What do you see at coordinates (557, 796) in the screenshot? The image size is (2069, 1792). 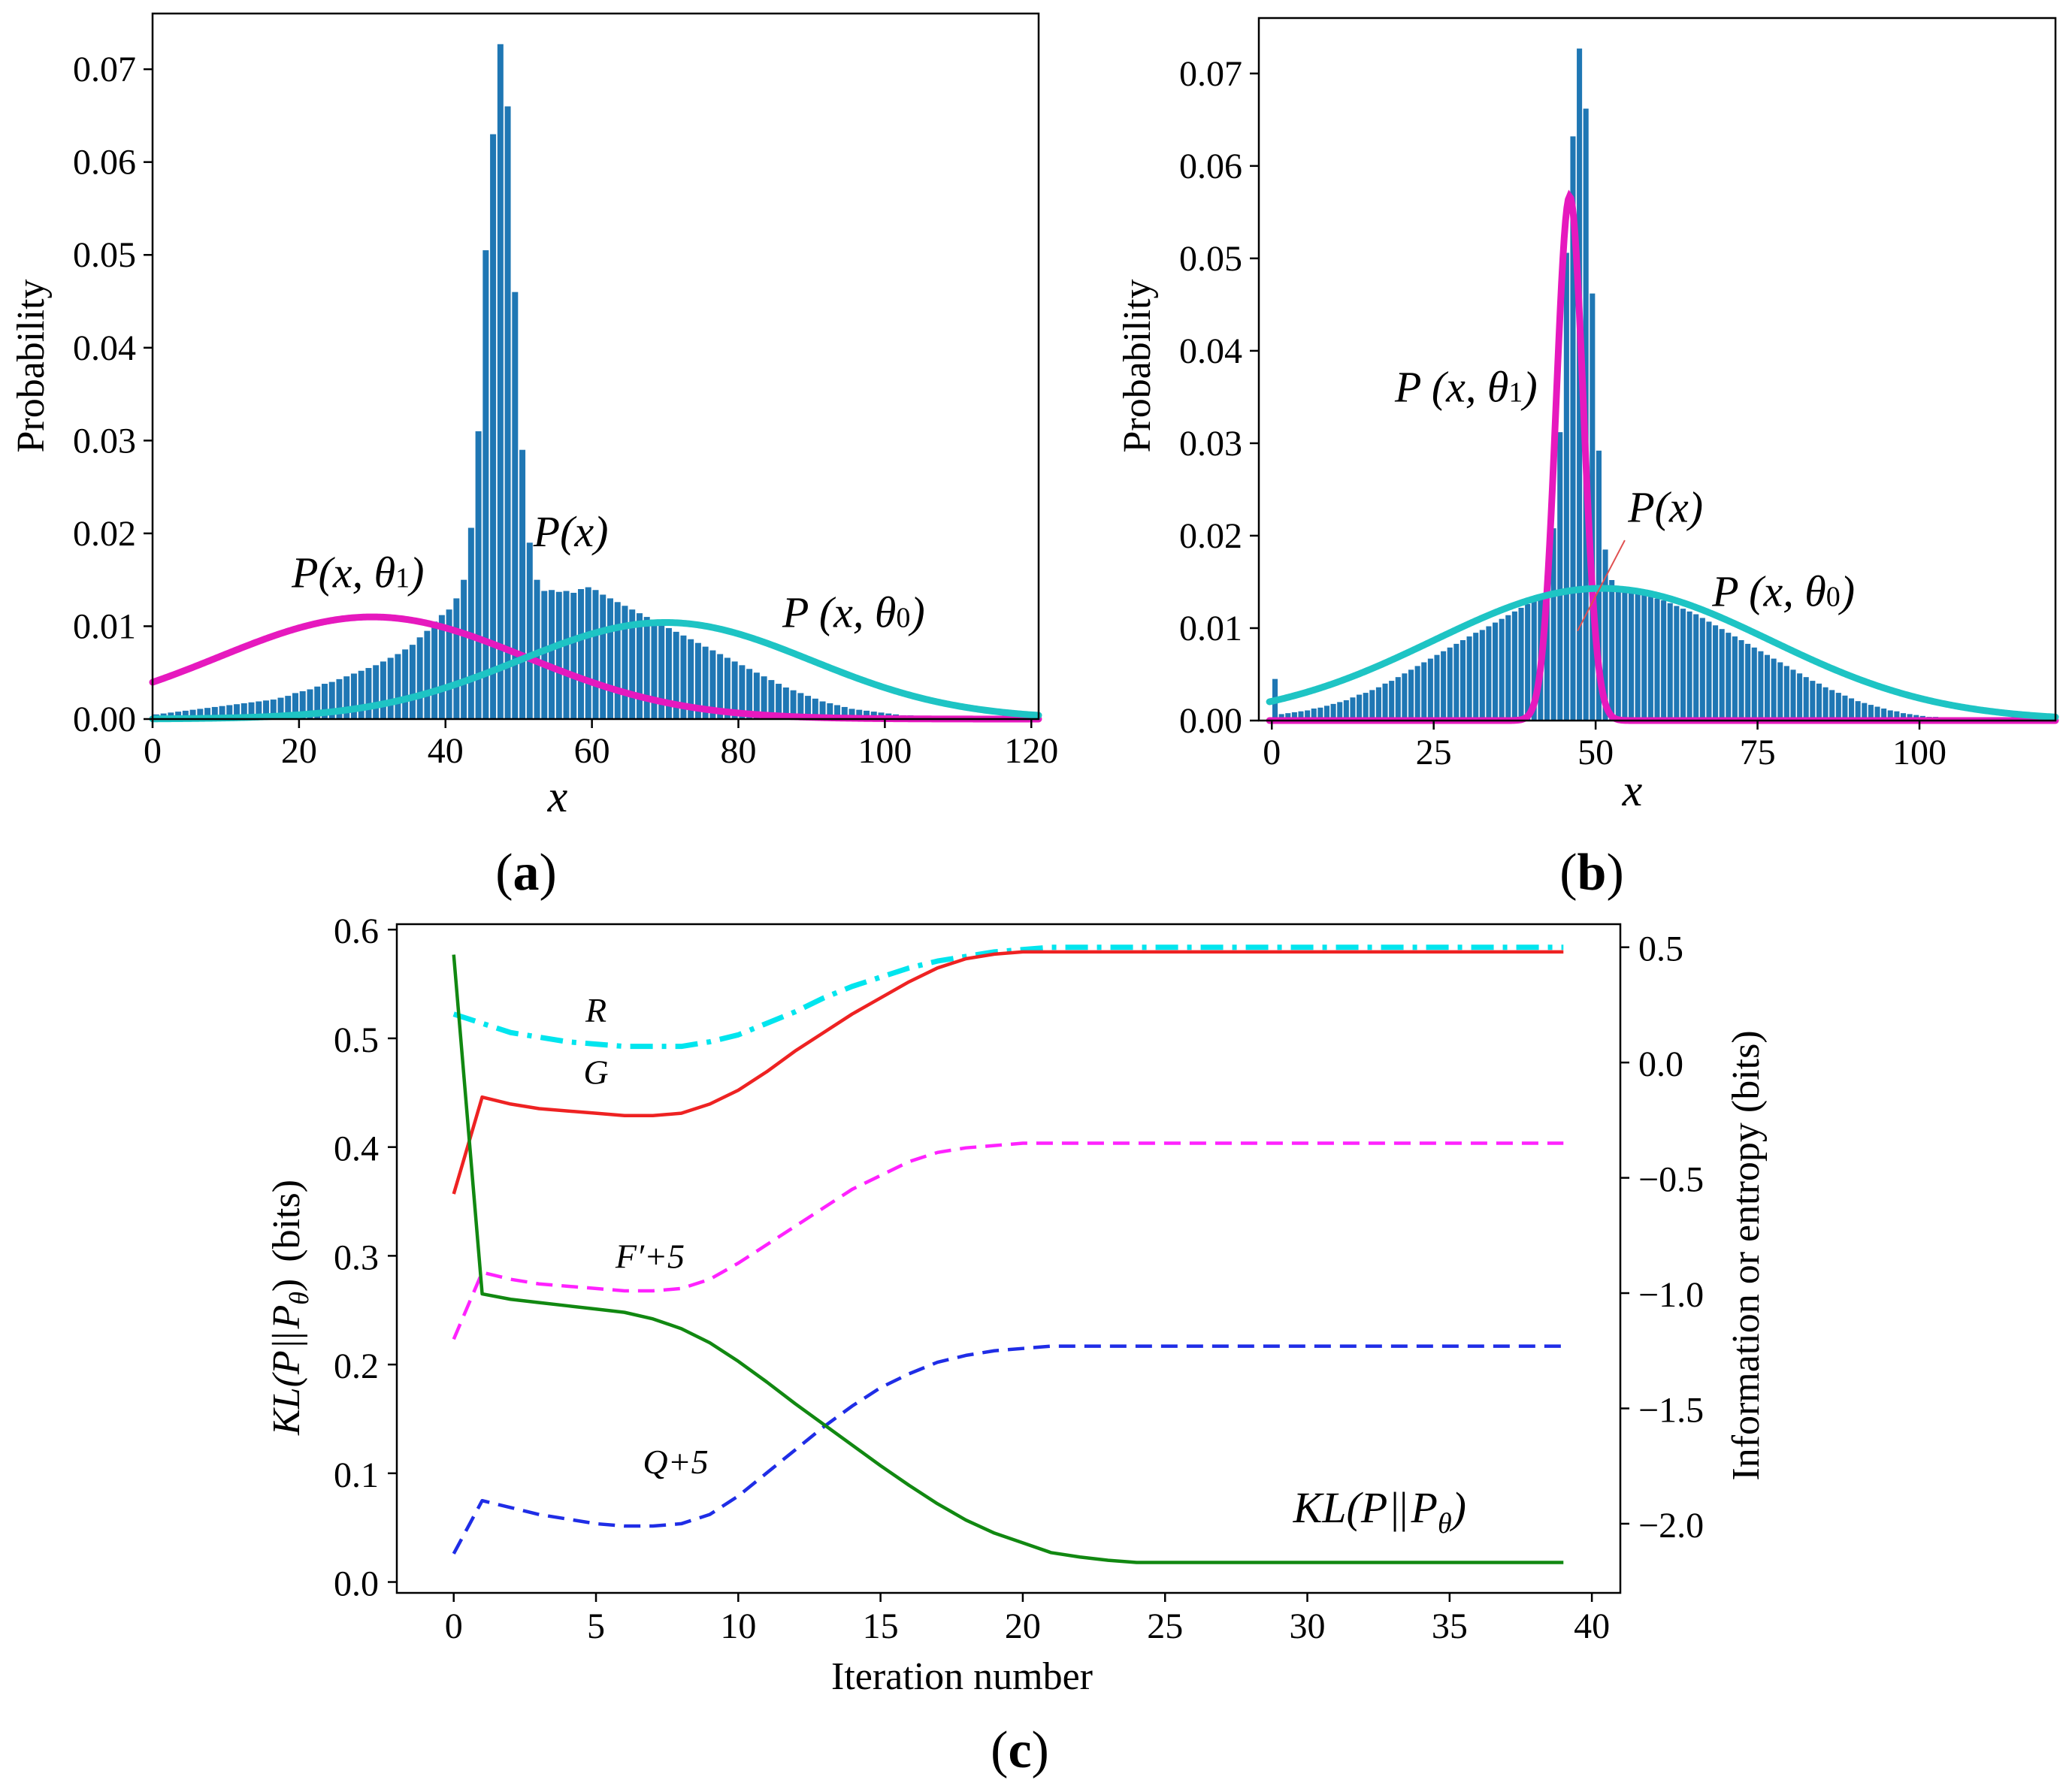 I see `panel-a-xlabel: x` at bounding box center [557, 796].